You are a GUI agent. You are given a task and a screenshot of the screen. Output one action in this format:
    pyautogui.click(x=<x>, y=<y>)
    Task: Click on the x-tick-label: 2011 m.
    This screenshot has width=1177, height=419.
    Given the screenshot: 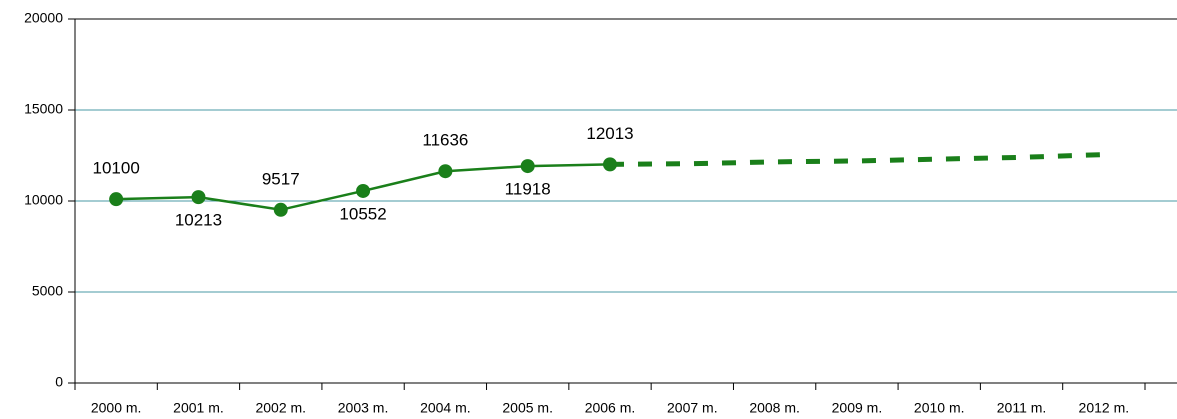 What is the action you would take?
    pyautogui.click(x=1022, y=408)
    